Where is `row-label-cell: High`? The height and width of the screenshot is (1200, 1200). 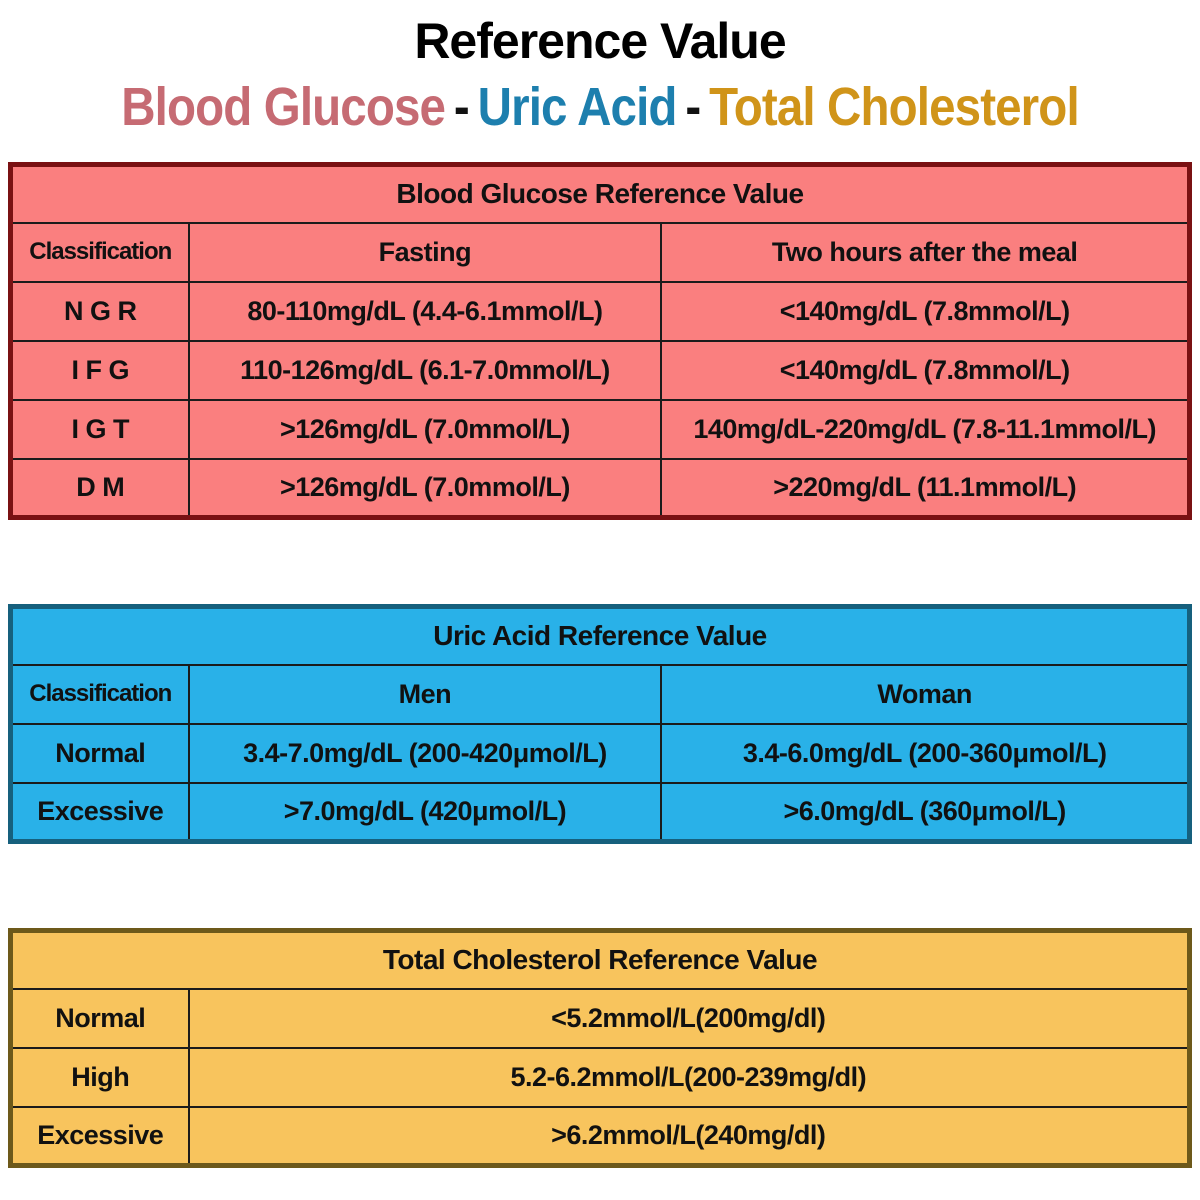 row-label-cell: High is located at coordinates (99, 1077).